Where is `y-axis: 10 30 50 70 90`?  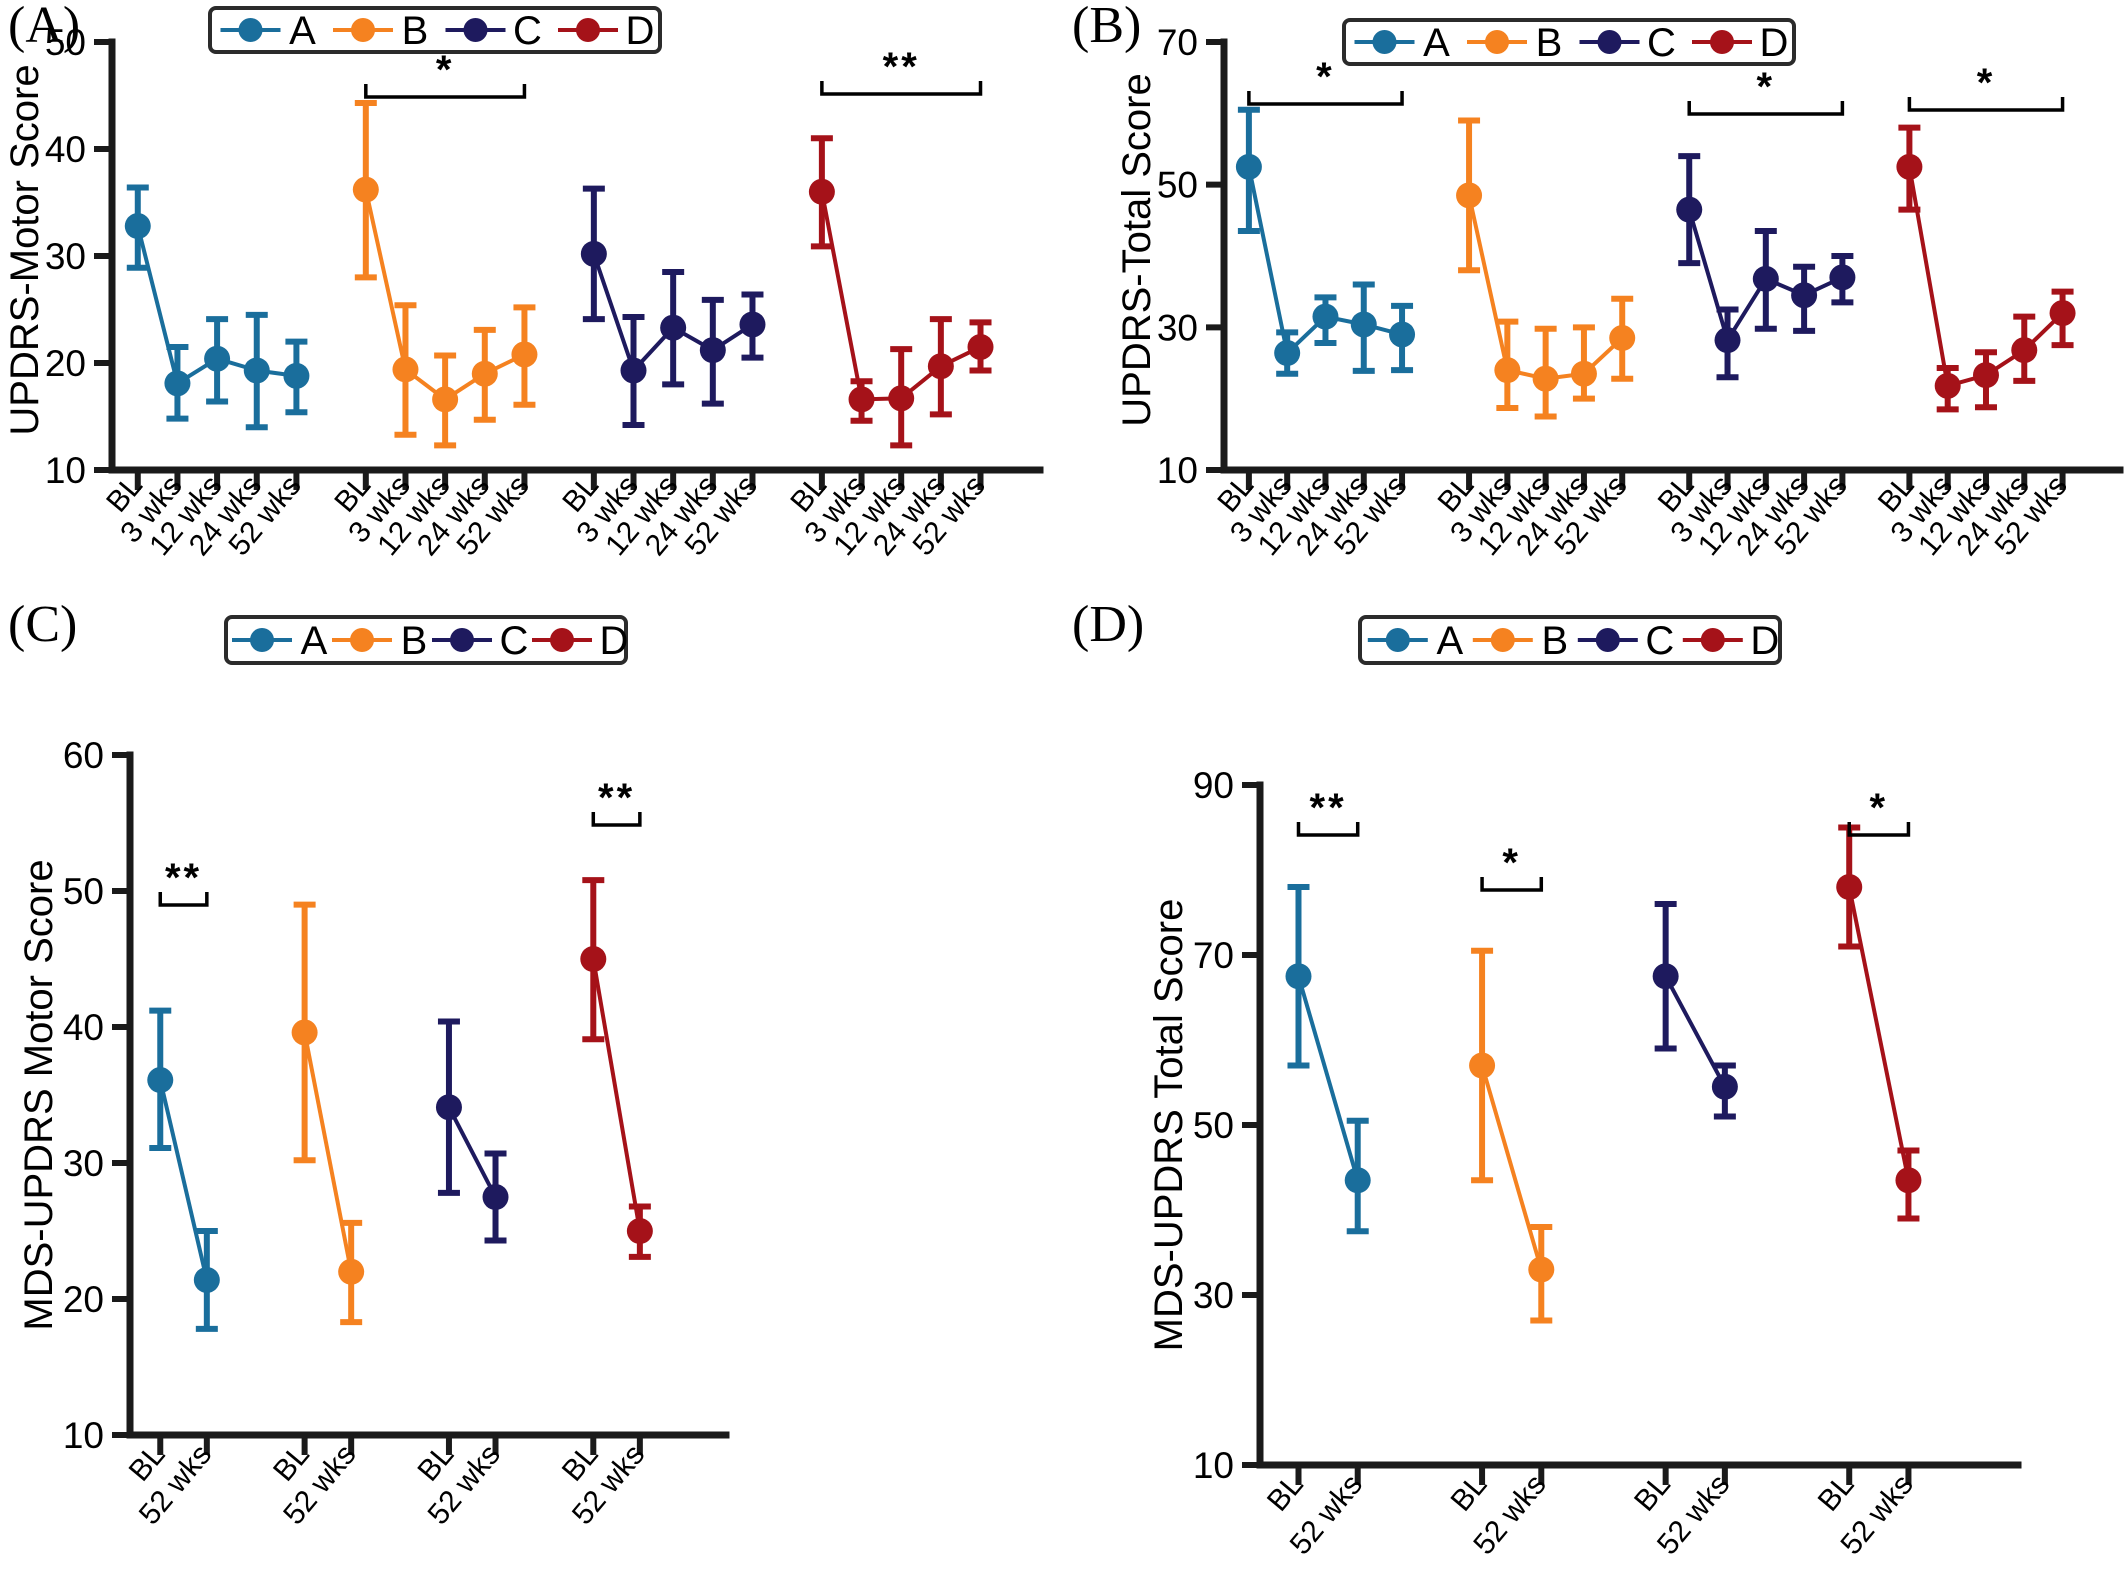
y-axis: 10 30 50 70 90 is located at coordinates (1228, 1125).